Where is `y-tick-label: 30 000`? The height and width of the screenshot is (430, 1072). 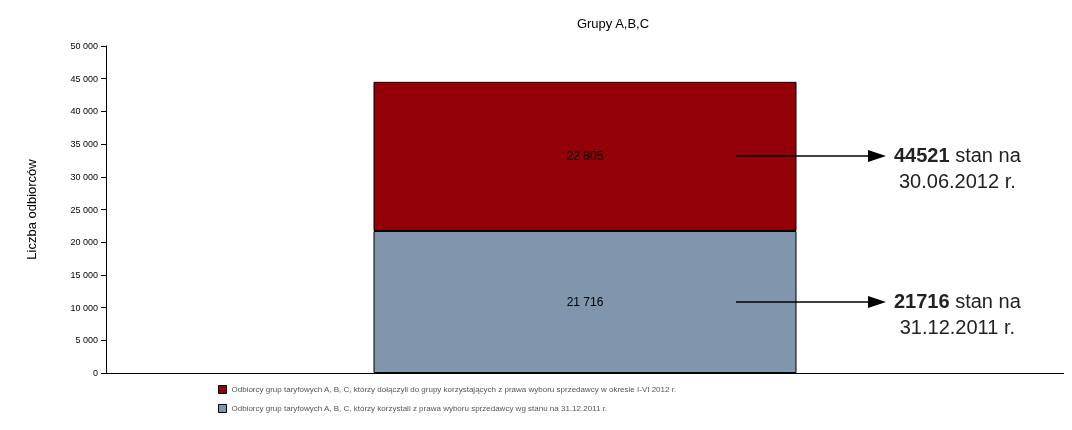
y-tick-label: 30 000 is located at coordinates (84, 176).